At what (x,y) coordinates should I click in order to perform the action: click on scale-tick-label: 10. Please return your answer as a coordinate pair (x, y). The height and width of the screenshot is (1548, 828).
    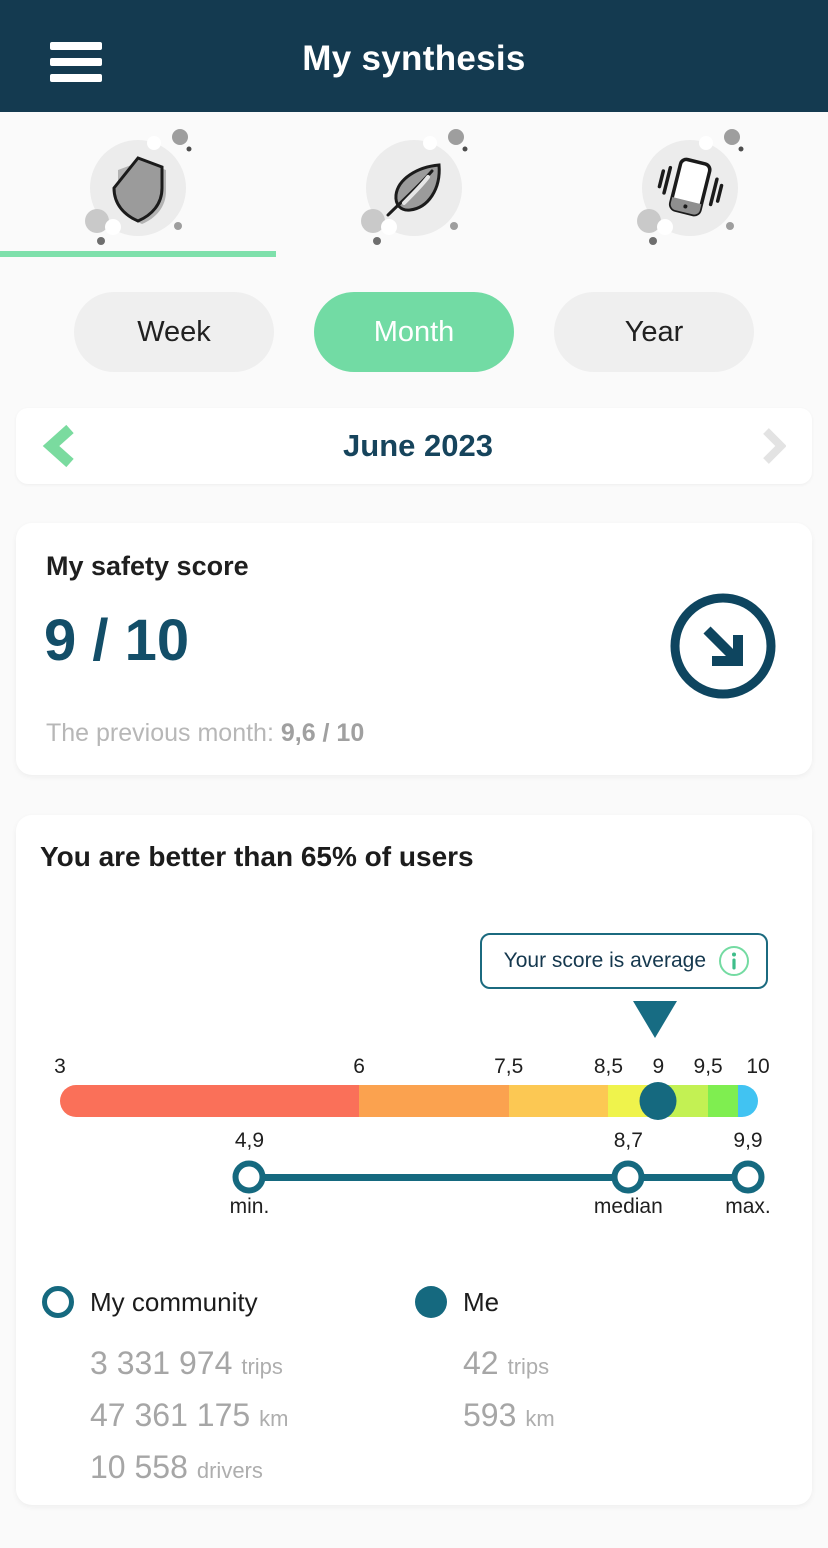
    Looking at the image, I should click on (758, 1066).